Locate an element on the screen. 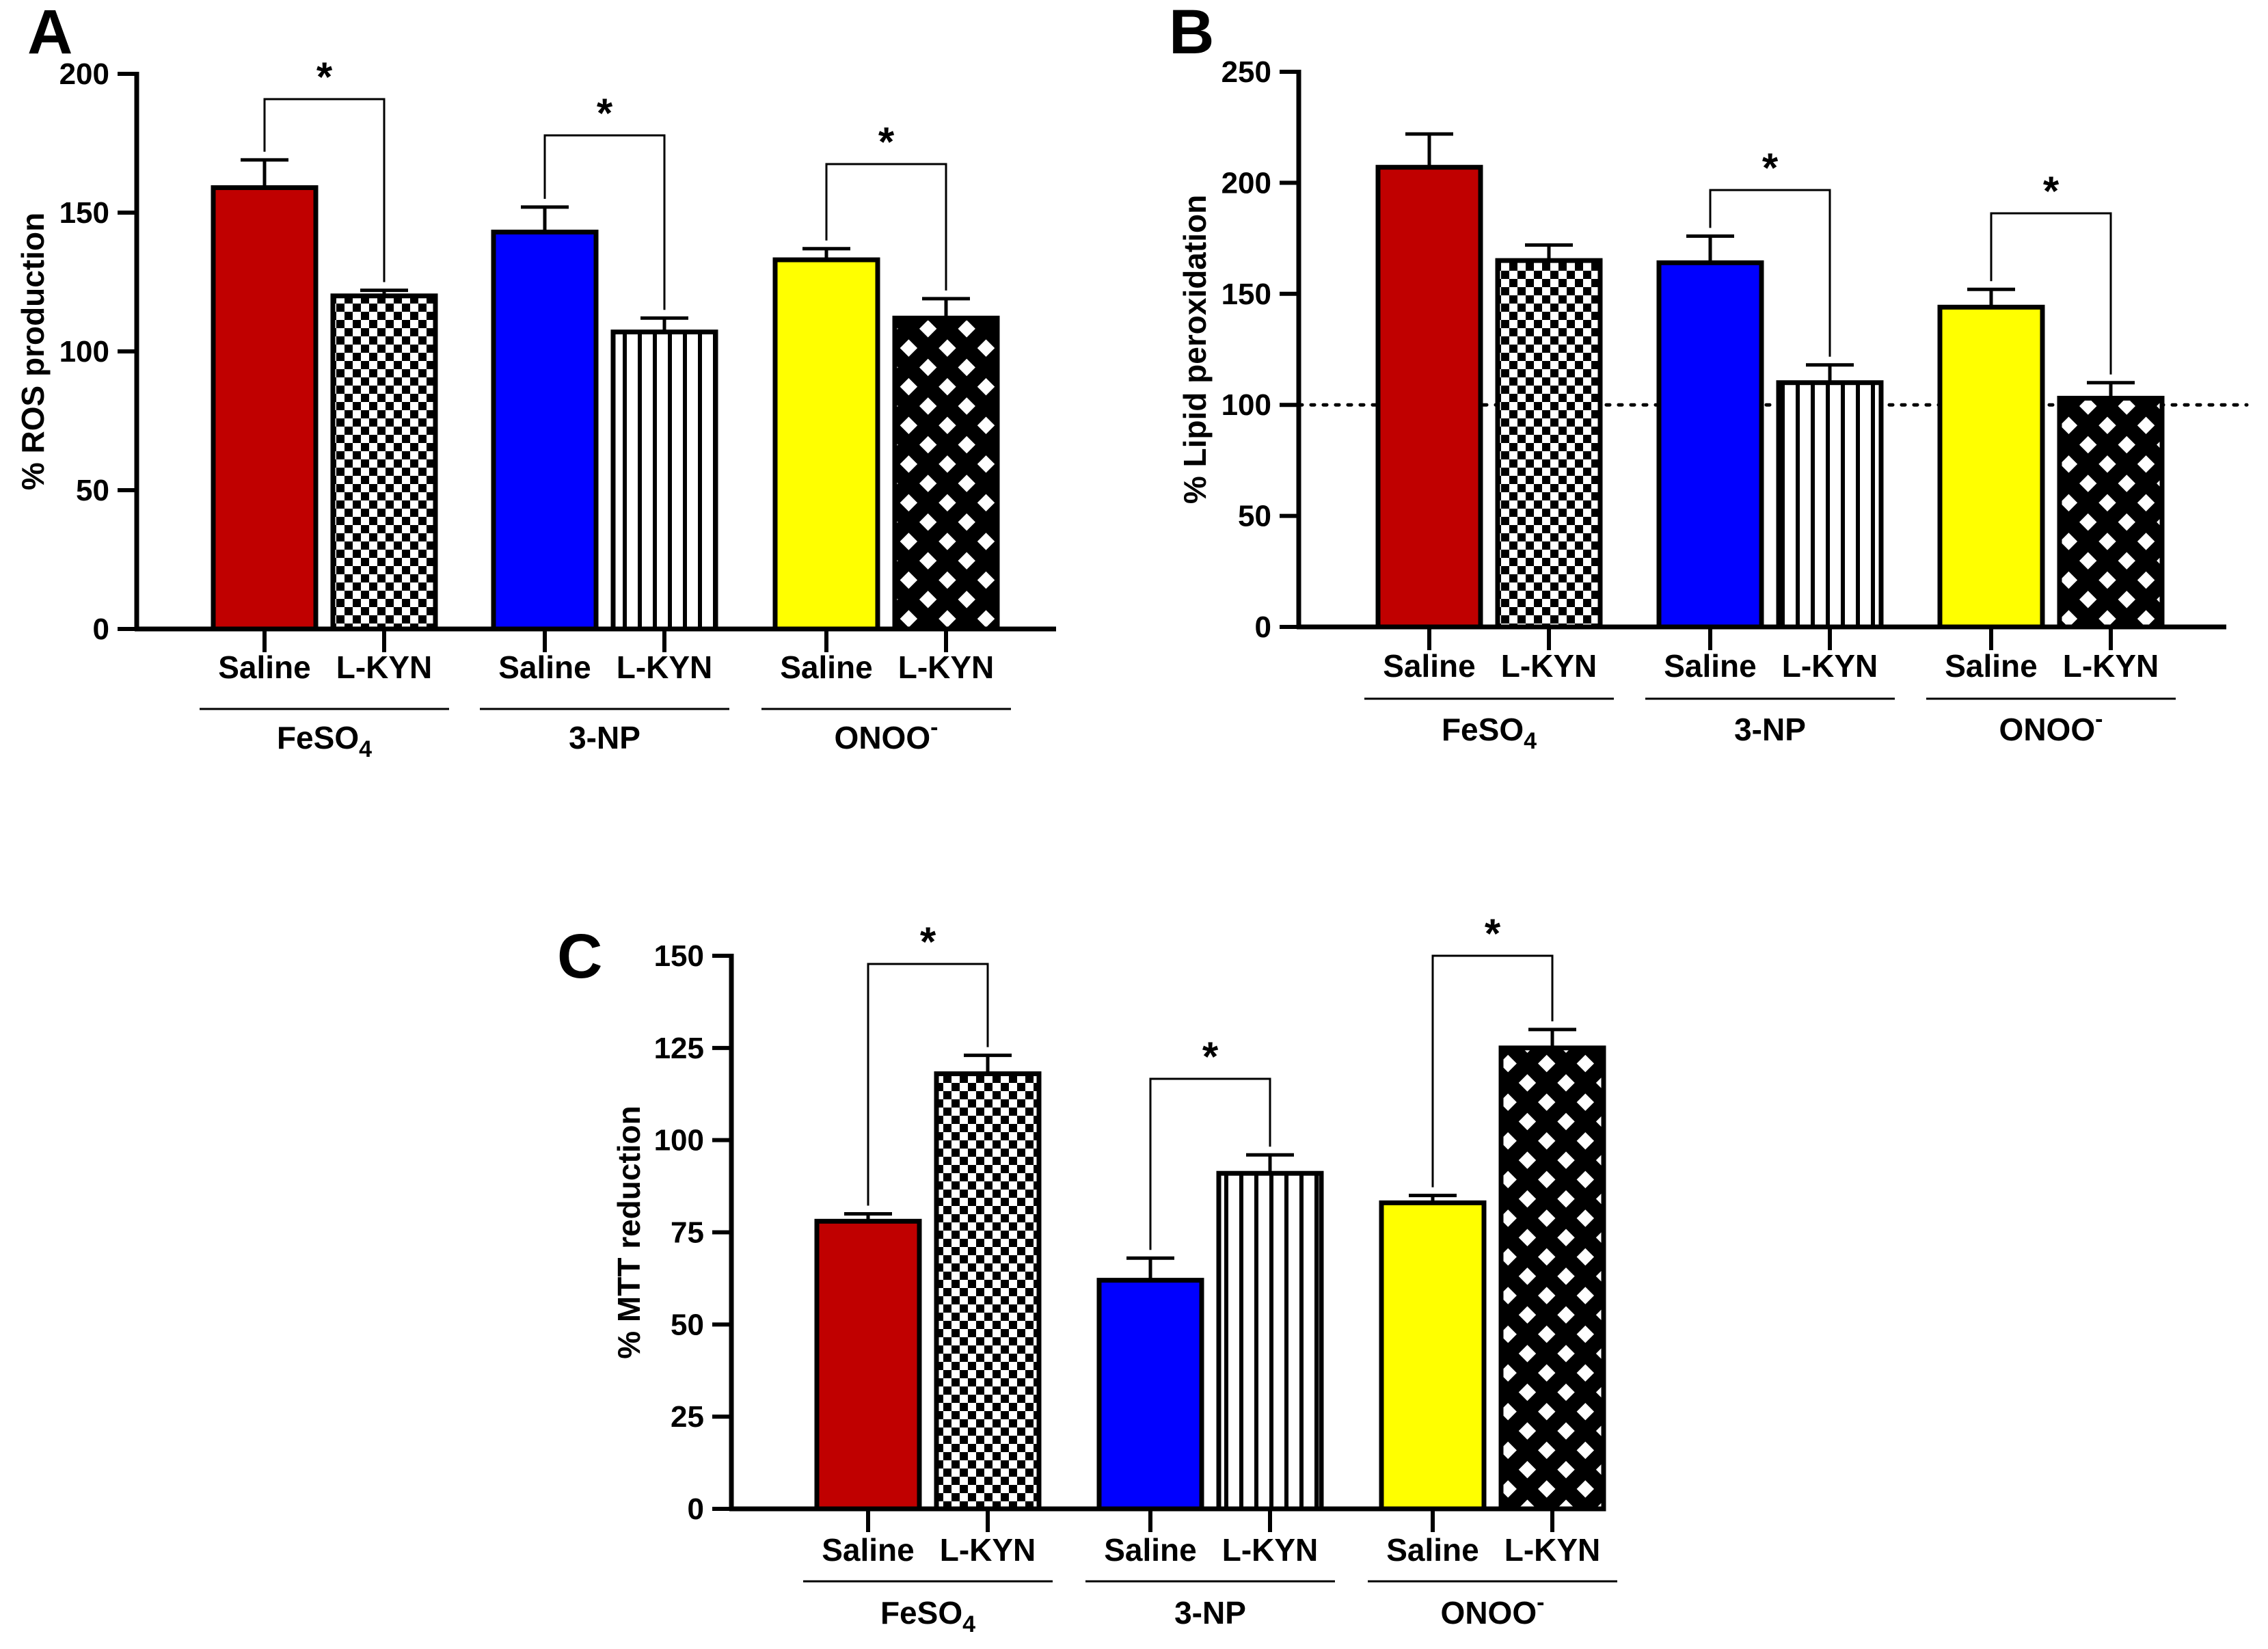  y-axis-label: % Lipid peroxidation is located at coordinates (1195, 349).